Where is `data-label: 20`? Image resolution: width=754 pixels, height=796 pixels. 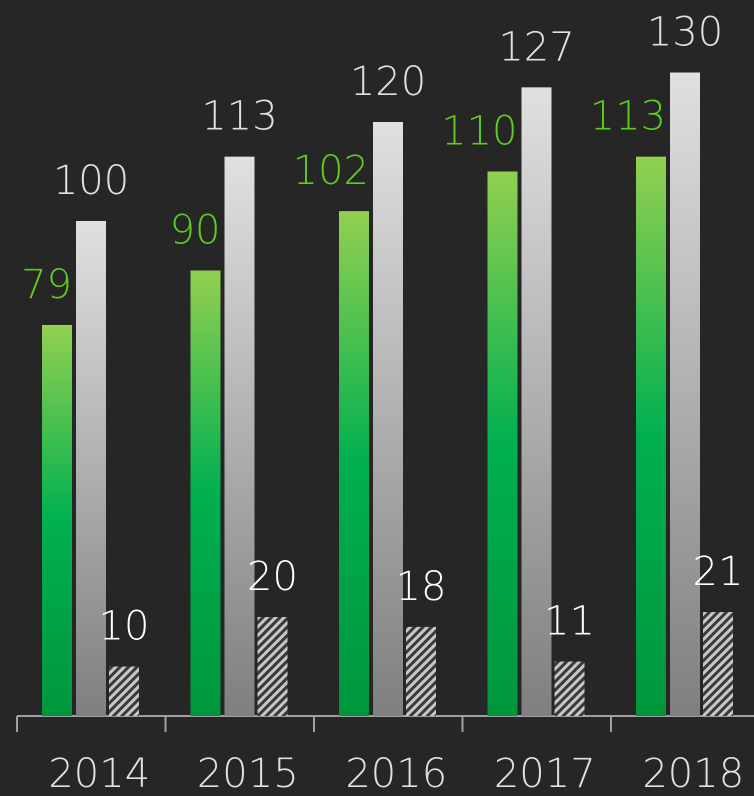
data-label: 20 is located at coordinates (272, 577).